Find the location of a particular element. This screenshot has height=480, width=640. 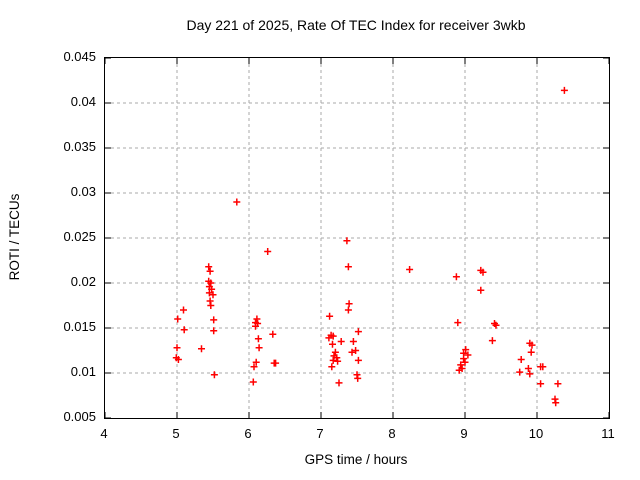

x-tick-label: 4 is located at coordinates (104, 433).